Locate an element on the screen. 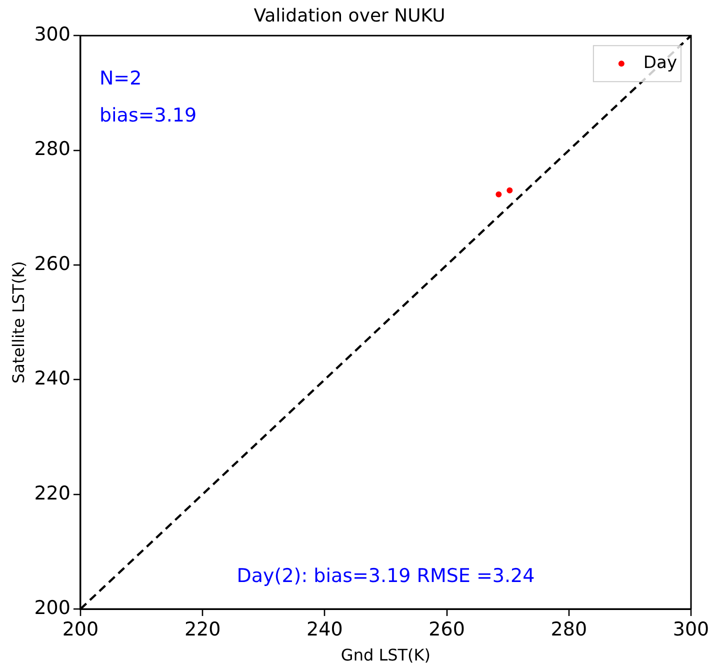 Image resolution: width=717 pixels, height=672 pixels. x-tick-label: 220 is located at coordinates (202, 629).